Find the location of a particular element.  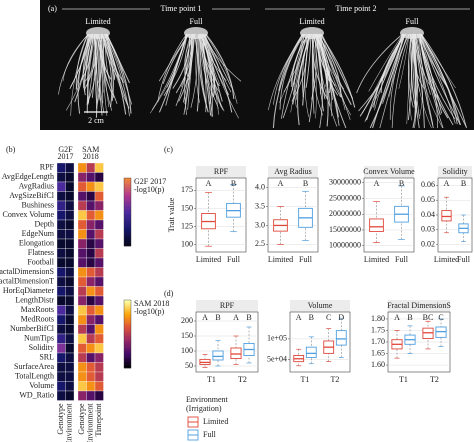

row-label: Elongation is located at coordinates (36, 243).